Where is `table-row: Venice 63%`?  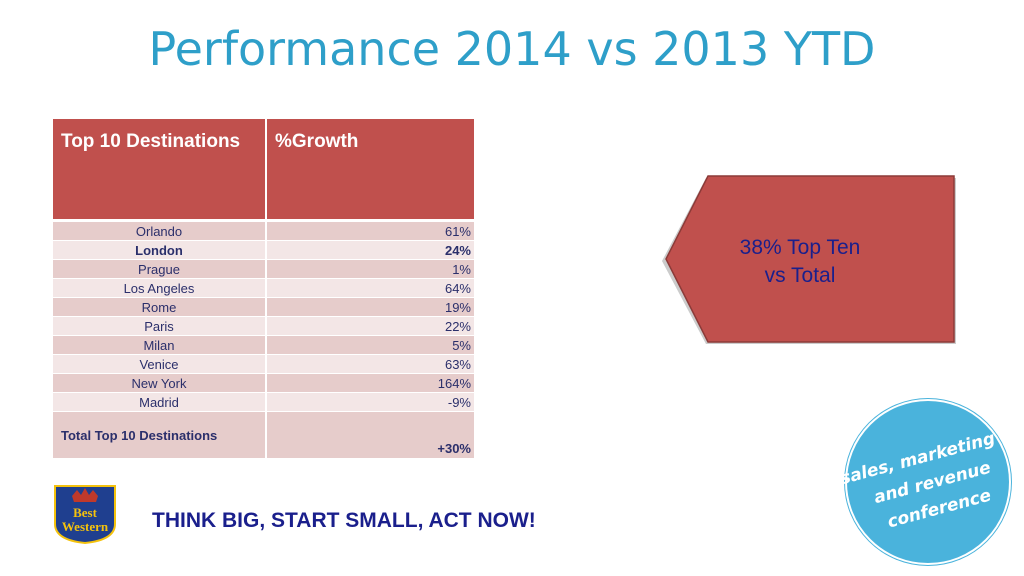 table-row: Venice 63% is located at coordinates (263, 364).